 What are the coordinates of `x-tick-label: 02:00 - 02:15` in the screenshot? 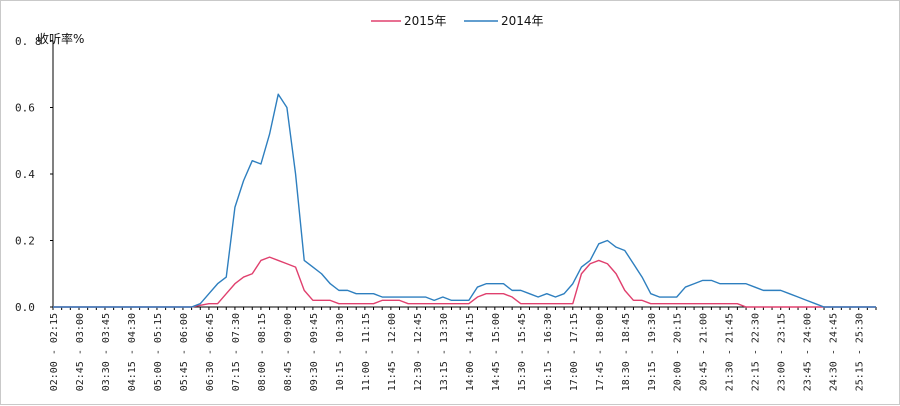 It's located at (54, 352).